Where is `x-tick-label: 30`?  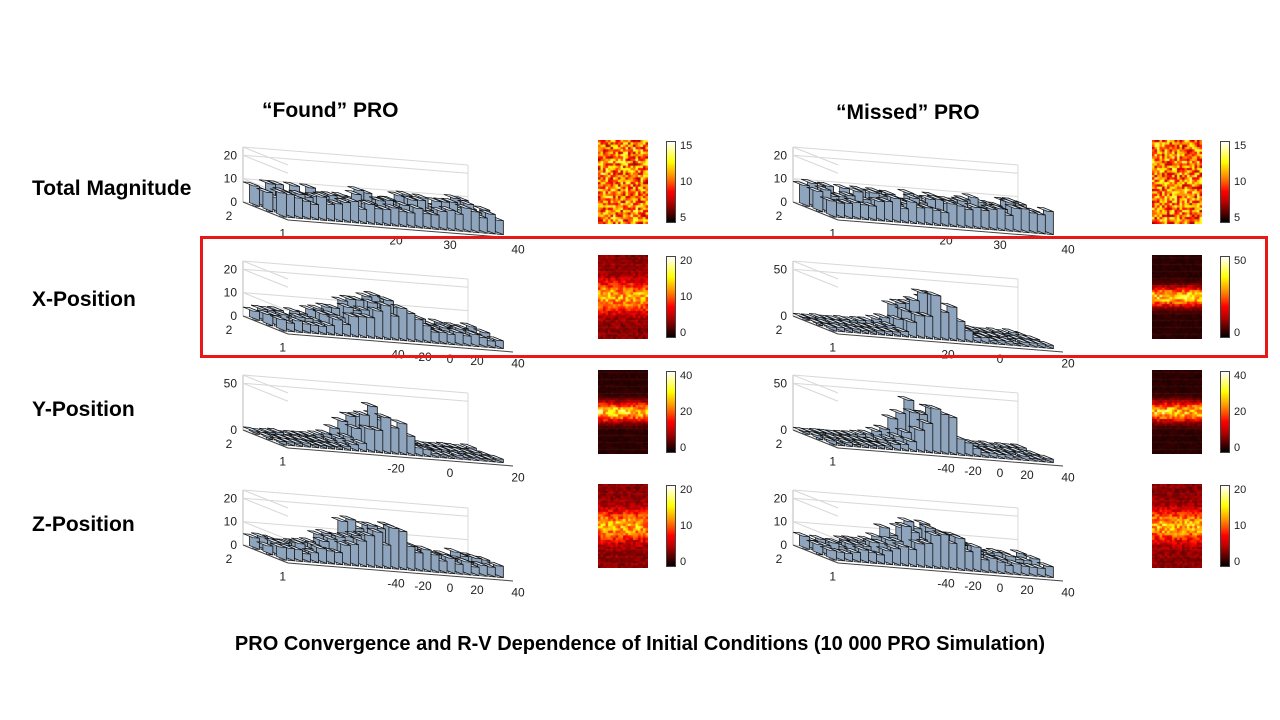 x-tick-label: 30 is located at coordinates (450, 245).